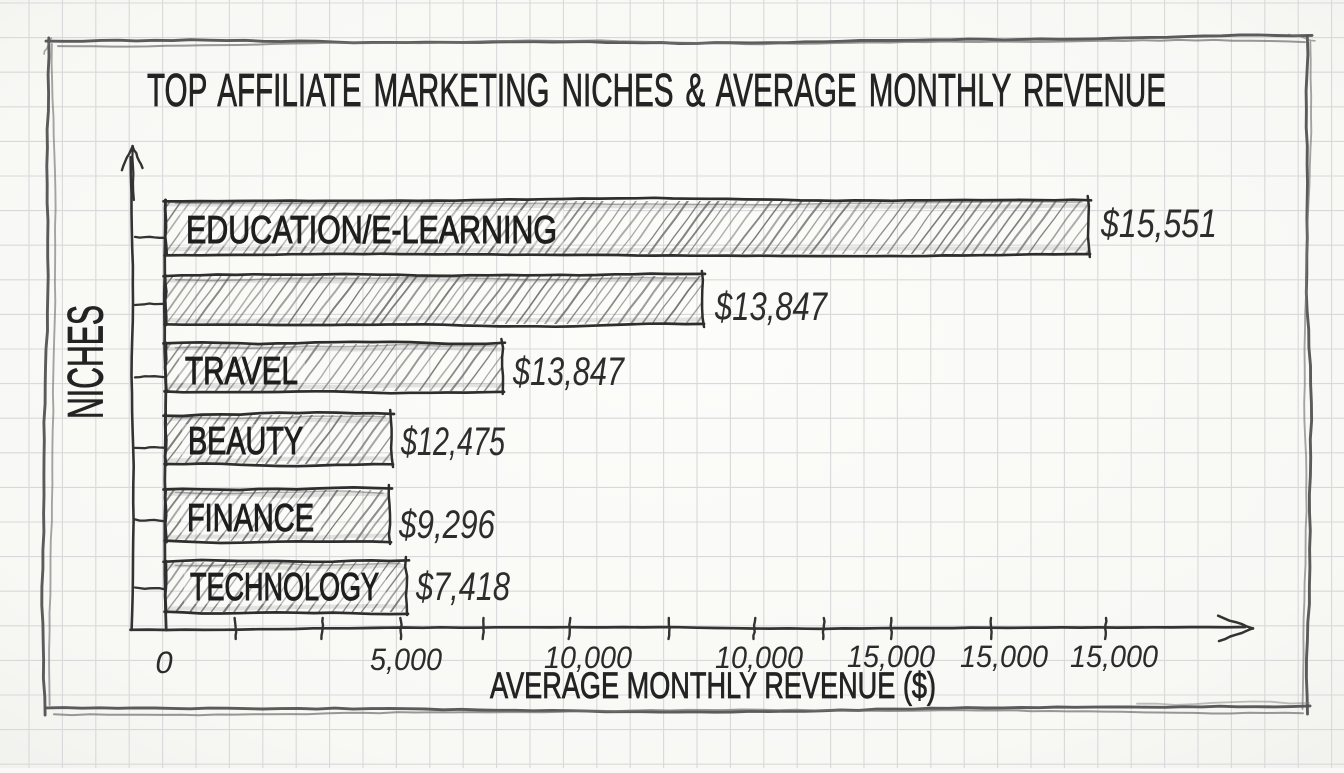 This screenshot has height=773, width=1344. What do you see at coordinates (250, 518) in the screenshot?
I see `svg-text: FINANCE` at bounding box center [250, 518].